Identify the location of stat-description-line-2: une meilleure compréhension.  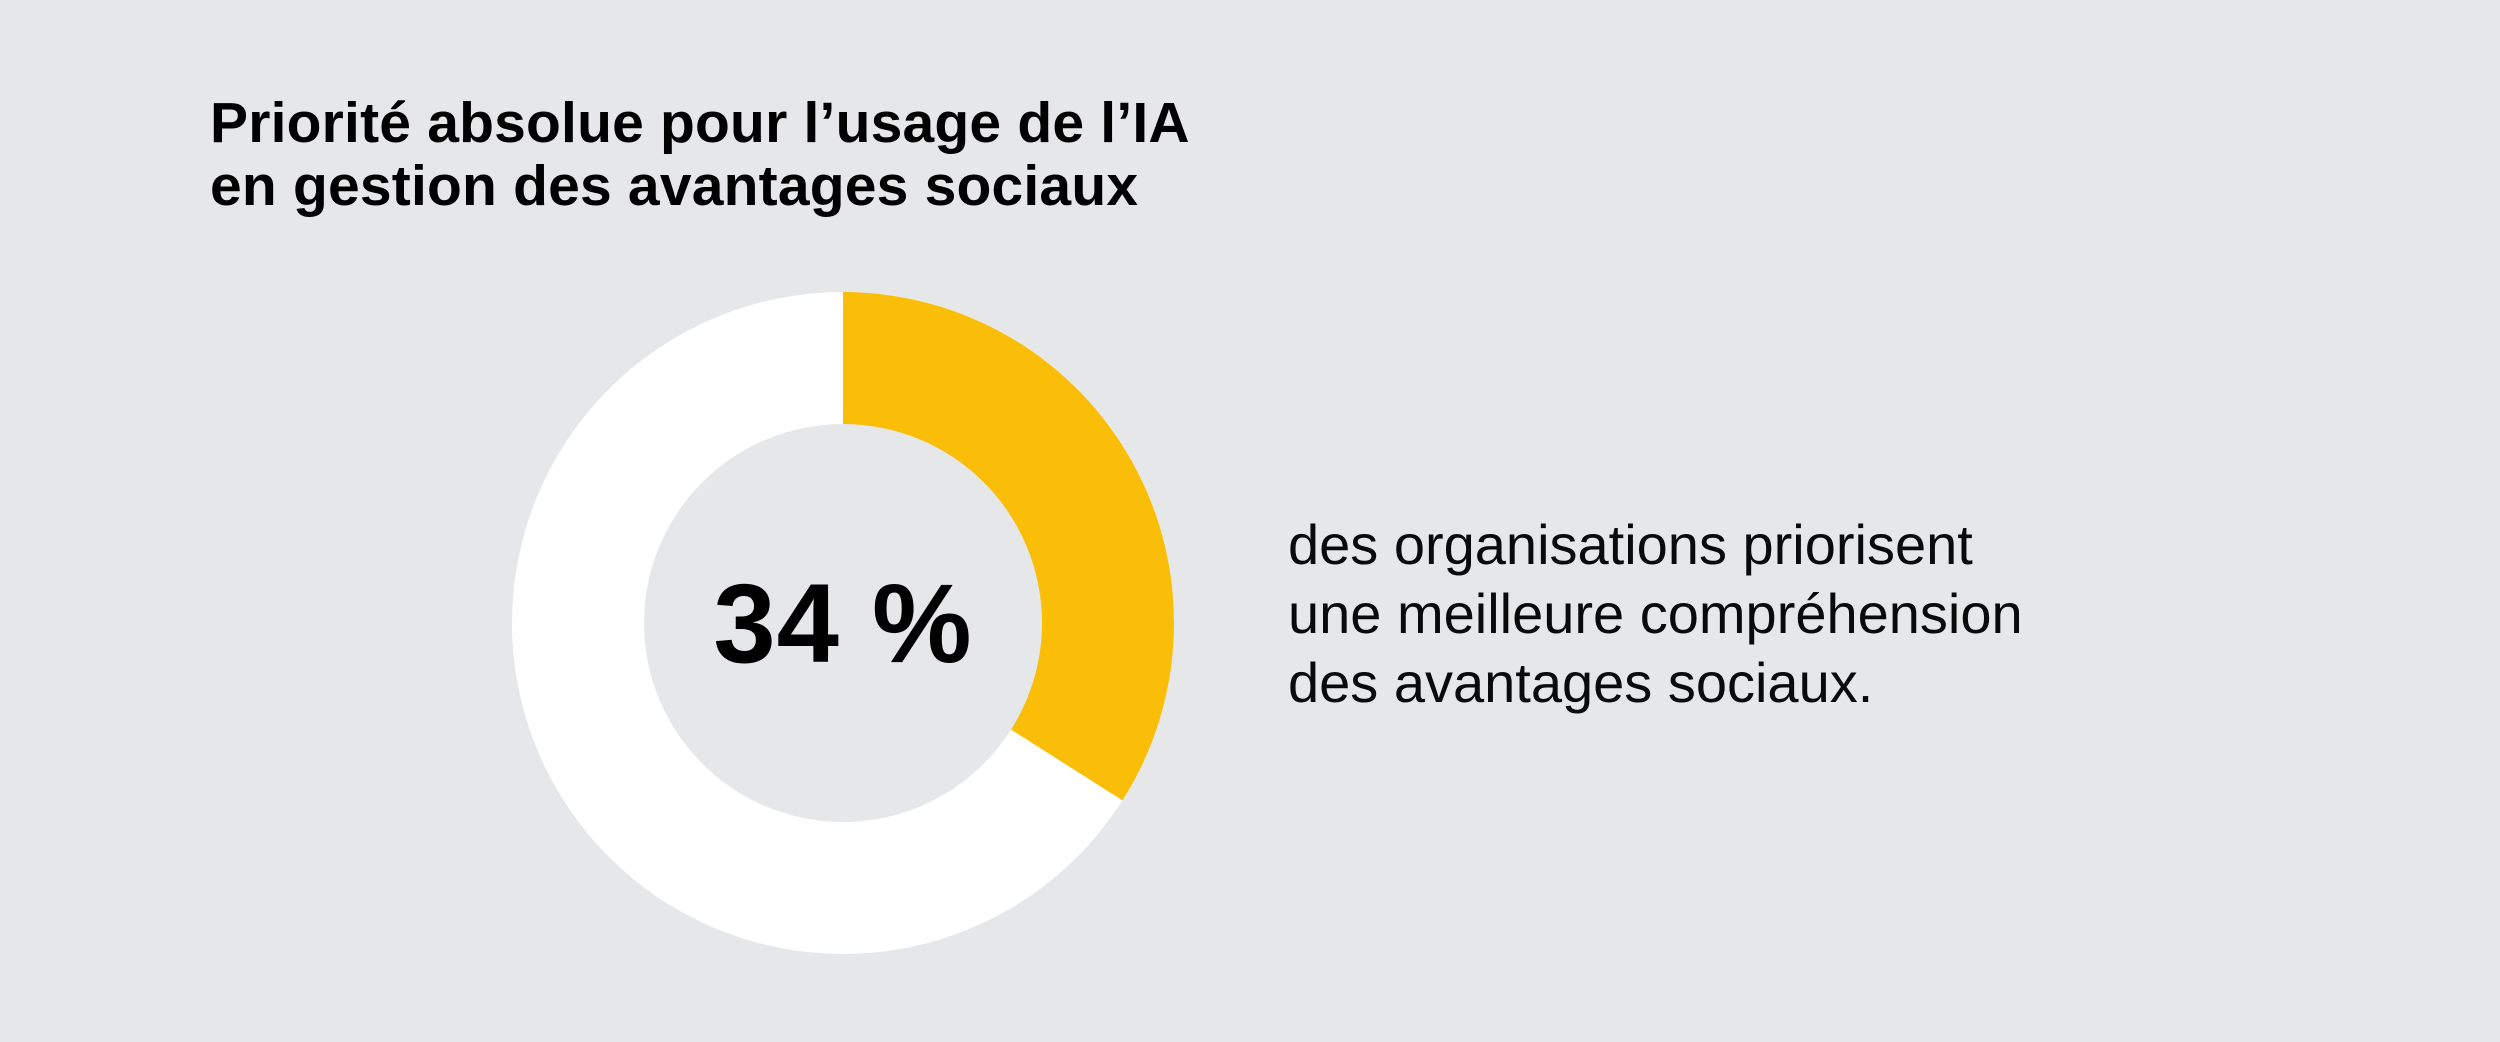
(1655, 613).